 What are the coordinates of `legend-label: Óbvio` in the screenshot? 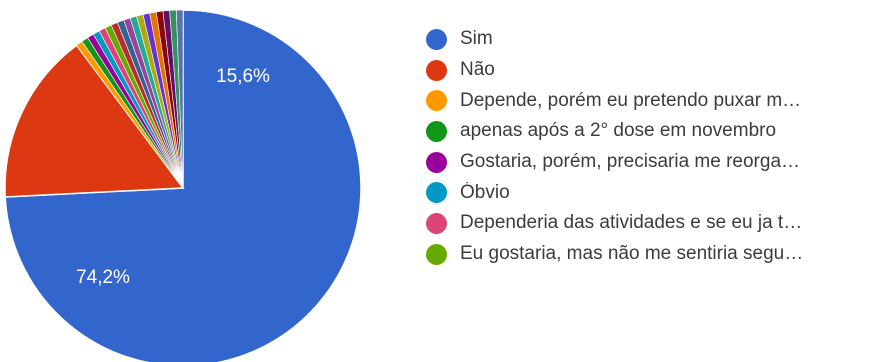 It's located at (485, 192).